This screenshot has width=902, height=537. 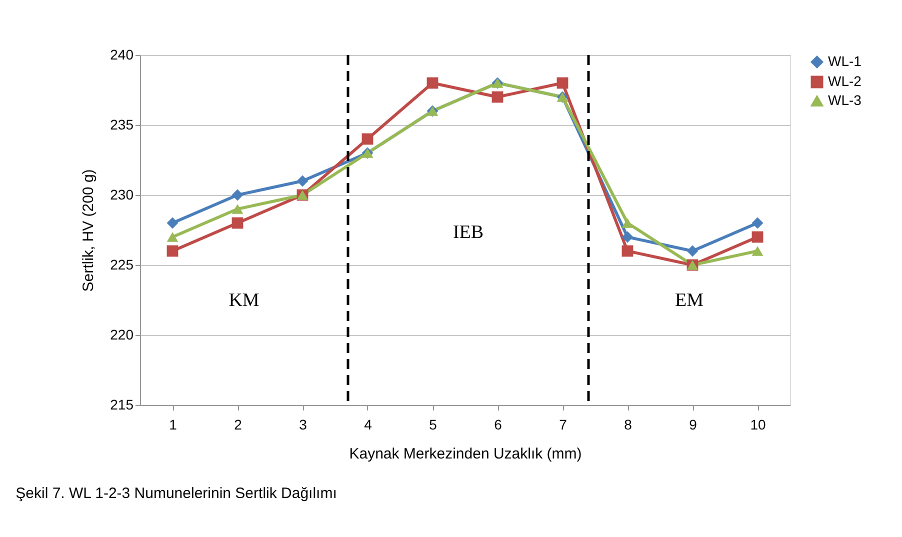 I want to click on x-tick-label: 8, so click(x=628, y=424).